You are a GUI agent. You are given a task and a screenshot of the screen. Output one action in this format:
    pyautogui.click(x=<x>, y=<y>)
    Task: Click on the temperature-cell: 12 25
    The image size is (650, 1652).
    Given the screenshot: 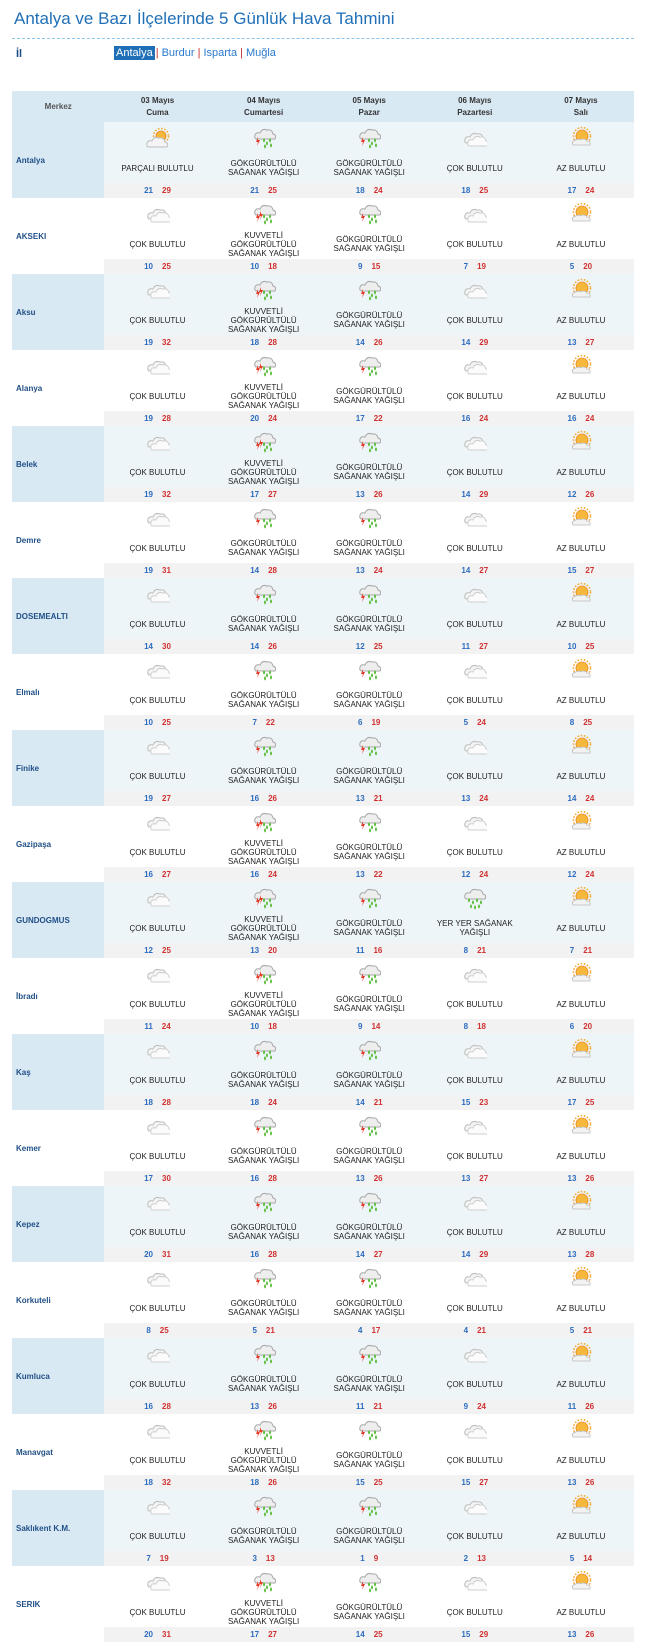 What is the action you would take?
    pyautogui.click(x=157, y=950)
    